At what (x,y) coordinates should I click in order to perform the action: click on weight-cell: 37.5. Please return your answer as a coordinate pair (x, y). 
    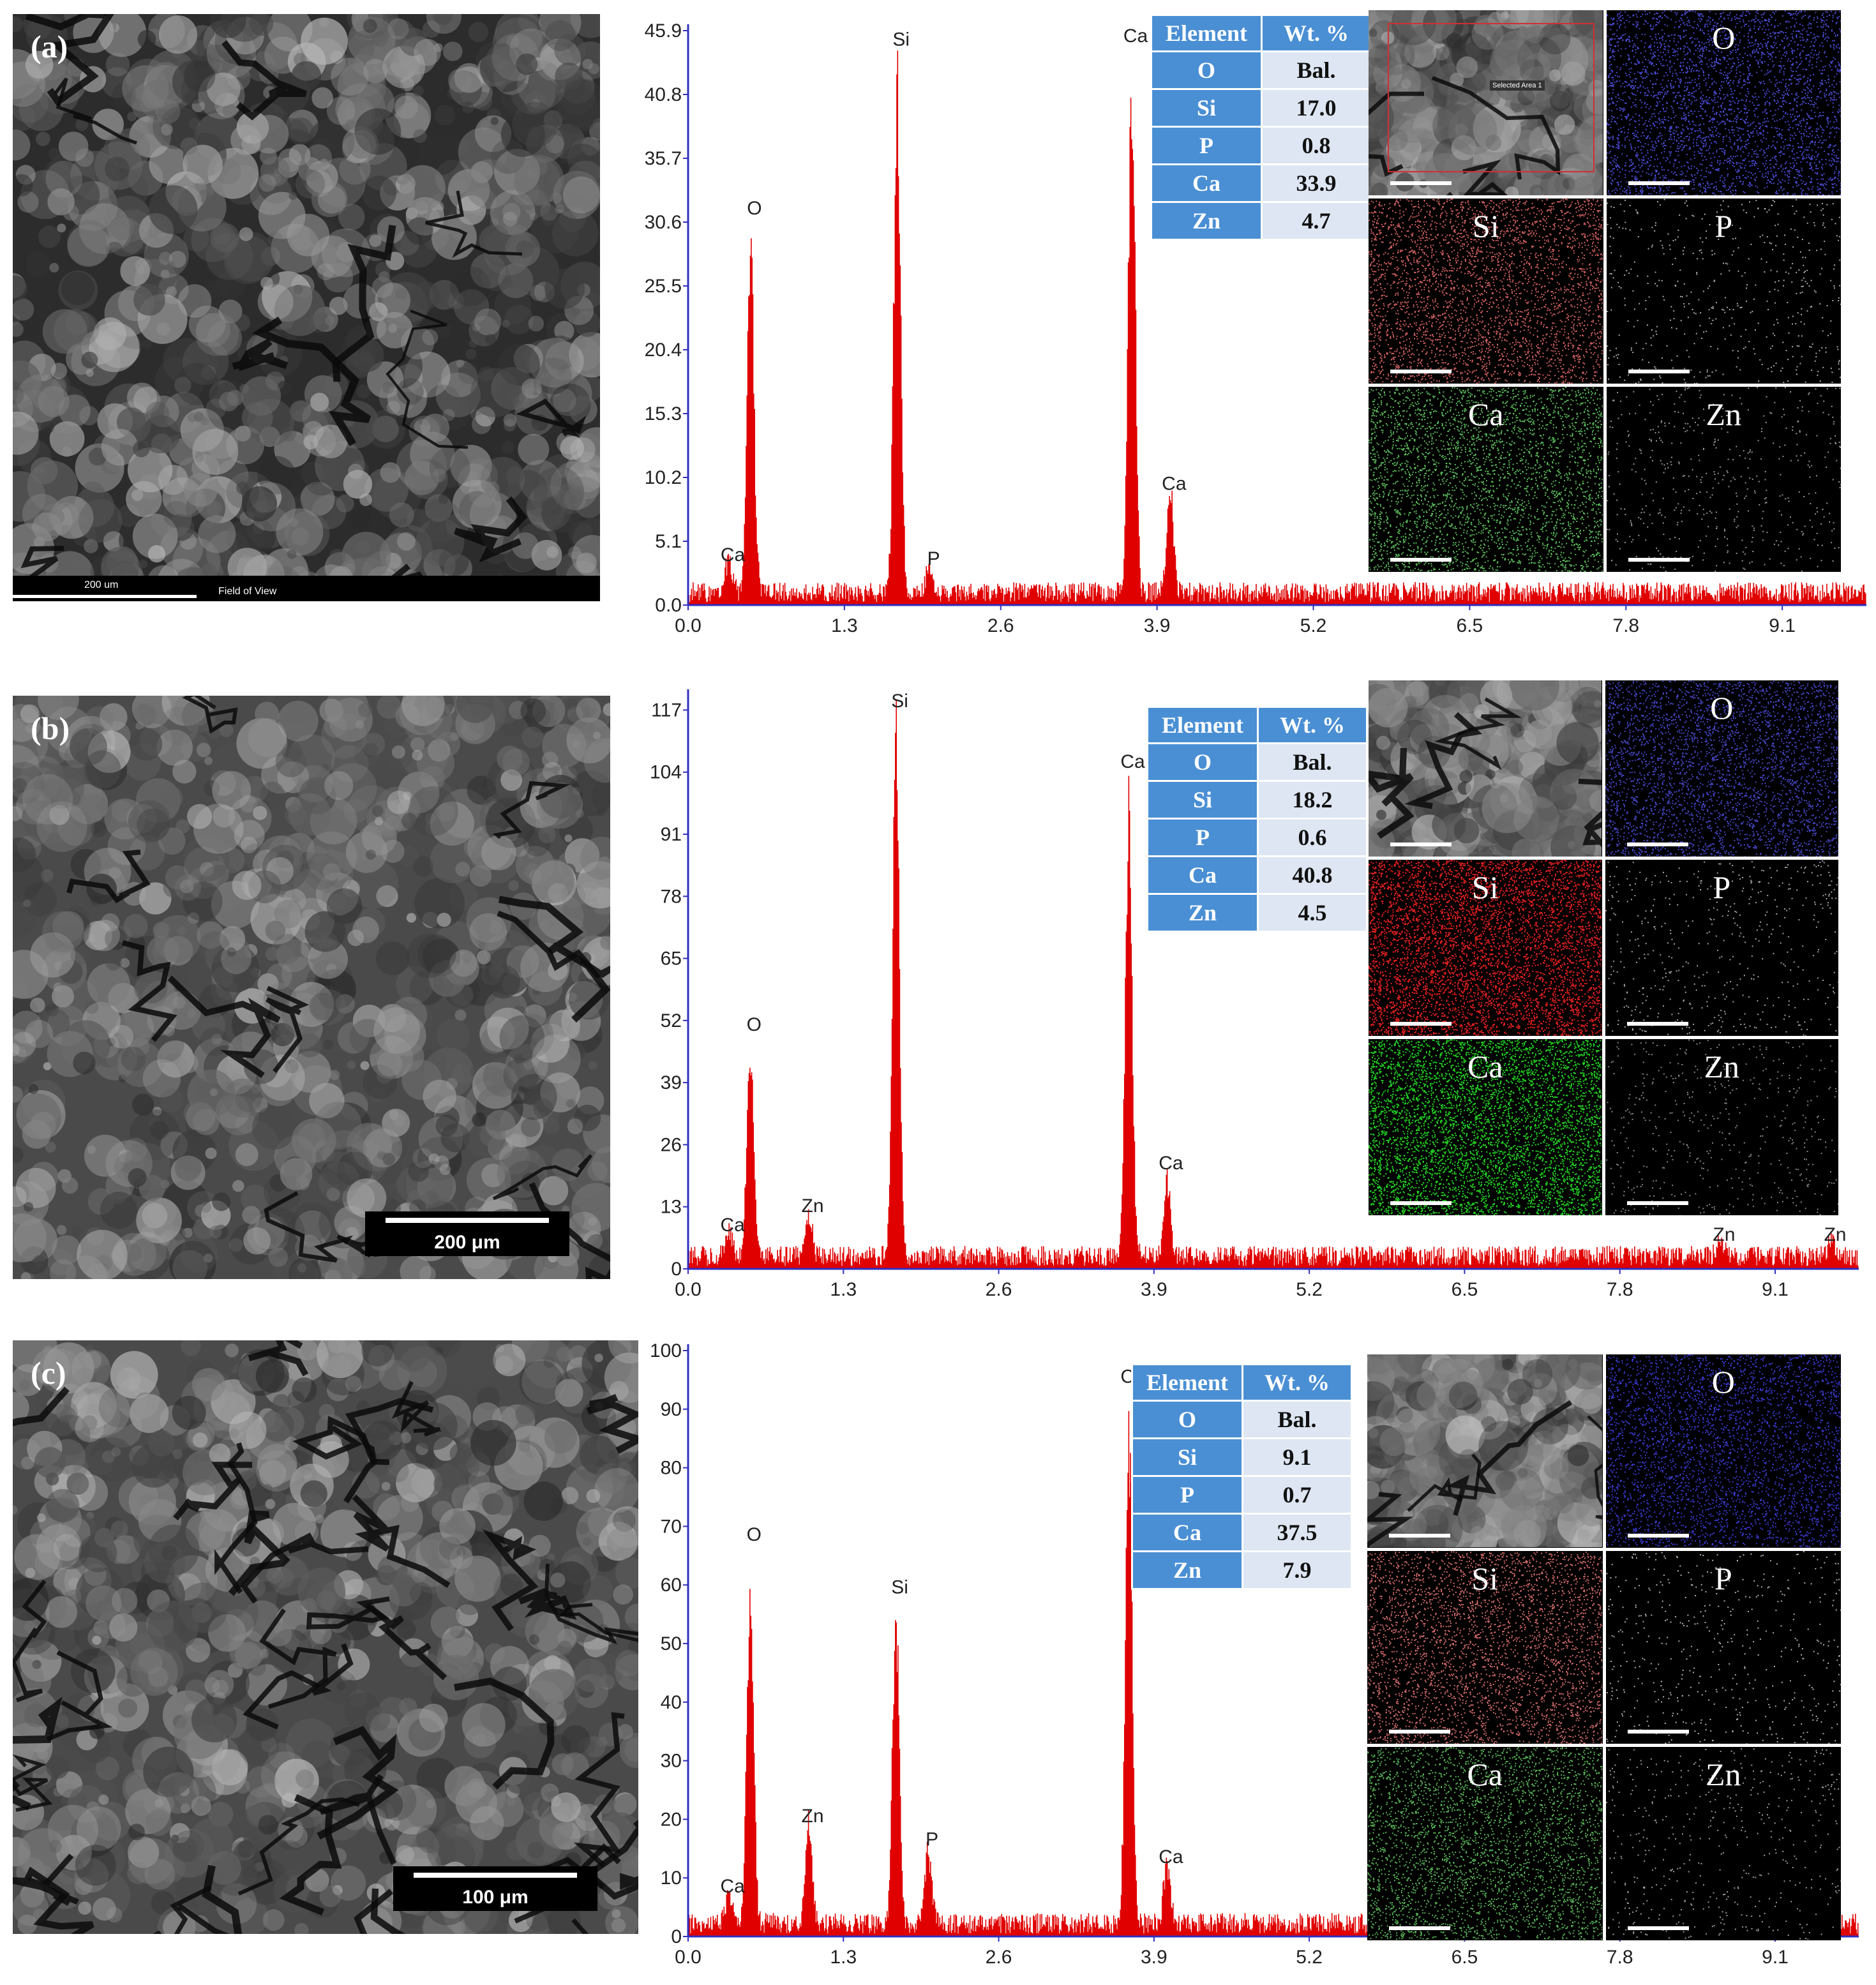
    Looking at the image, I should click on (1297, 1532).